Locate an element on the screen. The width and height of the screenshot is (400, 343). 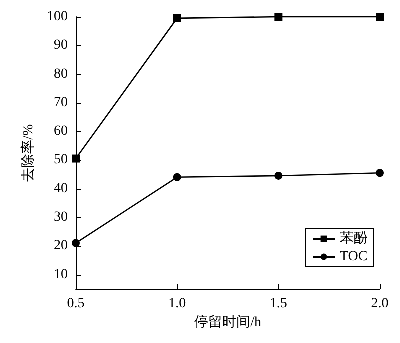
y-tick-label: 50 is located at coordinates (61, 160).